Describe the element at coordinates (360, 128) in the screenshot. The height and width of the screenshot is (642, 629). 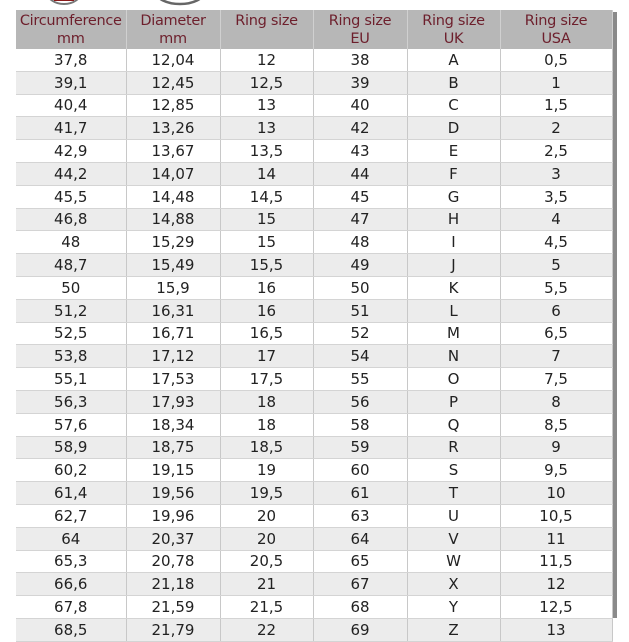
I see `cell-ring-size-eu: 42` at that location.